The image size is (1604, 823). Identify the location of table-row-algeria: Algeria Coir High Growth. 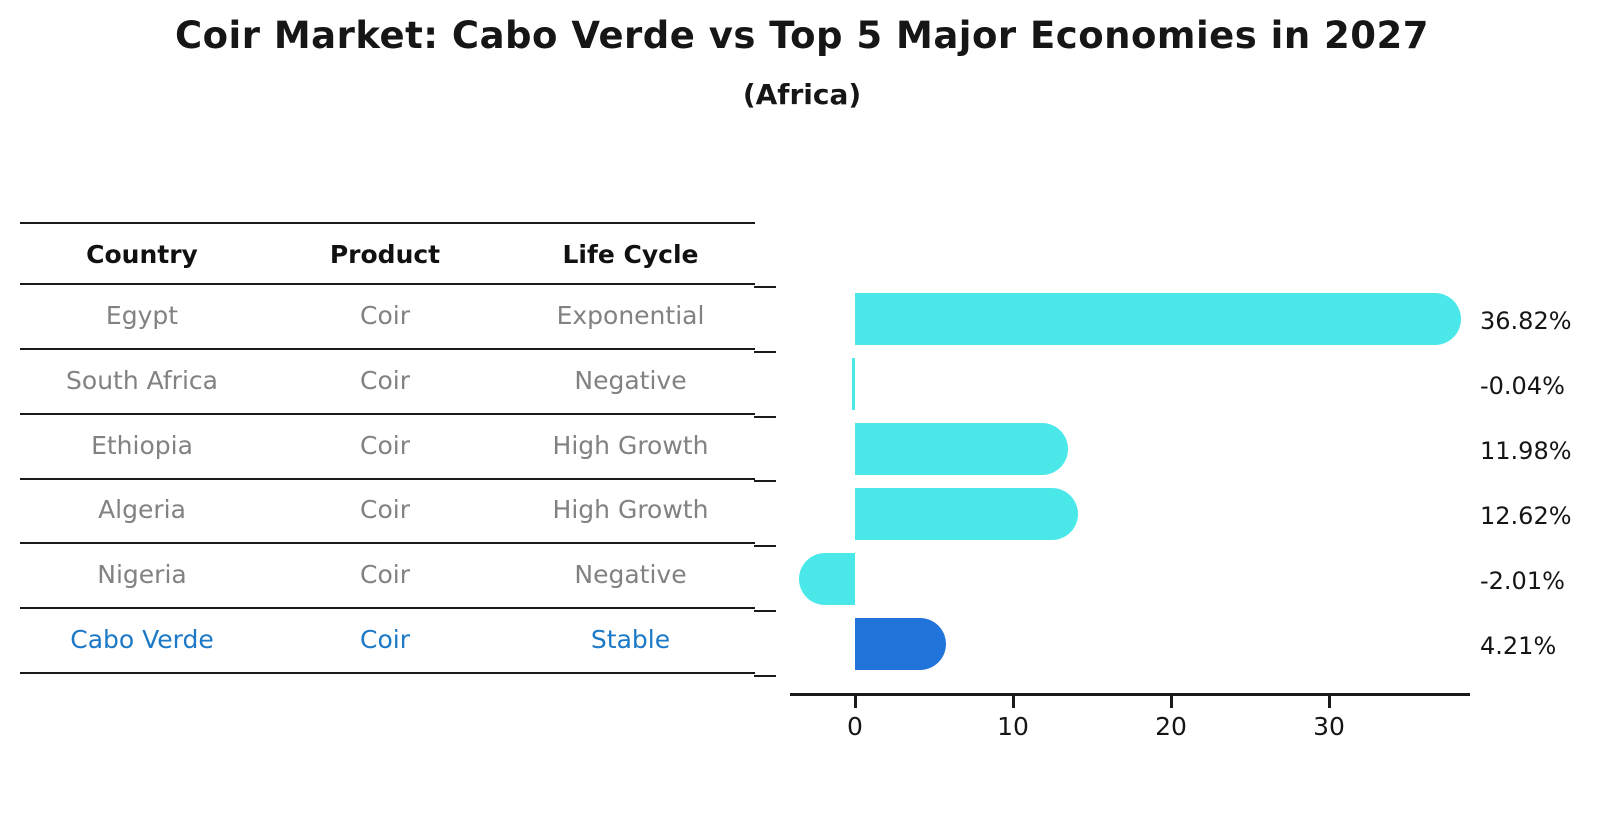
(387, 510).